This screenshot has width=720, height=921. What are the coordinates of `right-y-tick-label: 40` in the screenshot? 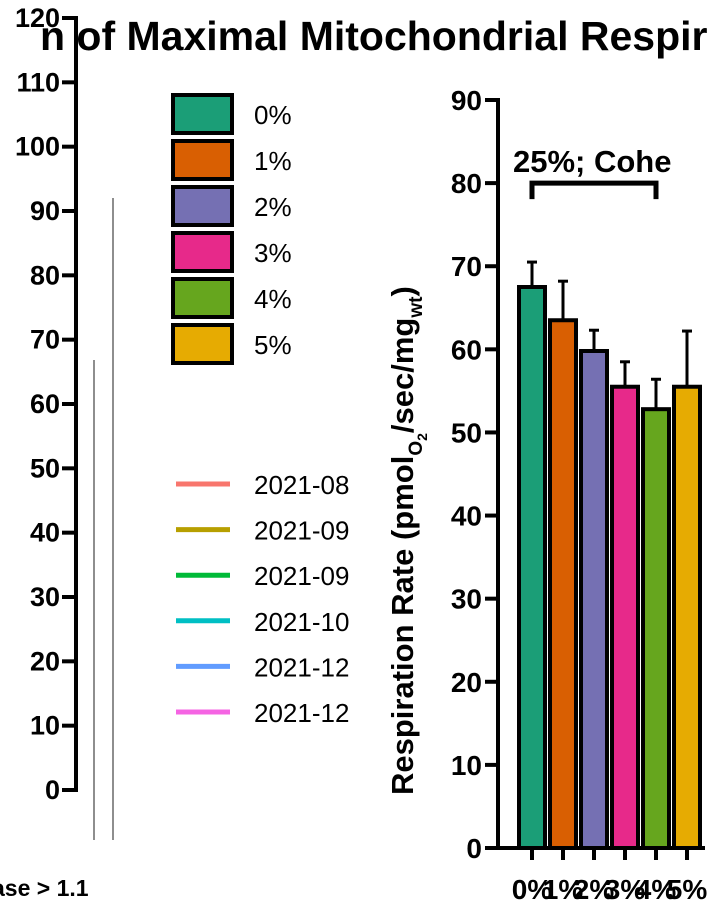 It's located at (466, 516).